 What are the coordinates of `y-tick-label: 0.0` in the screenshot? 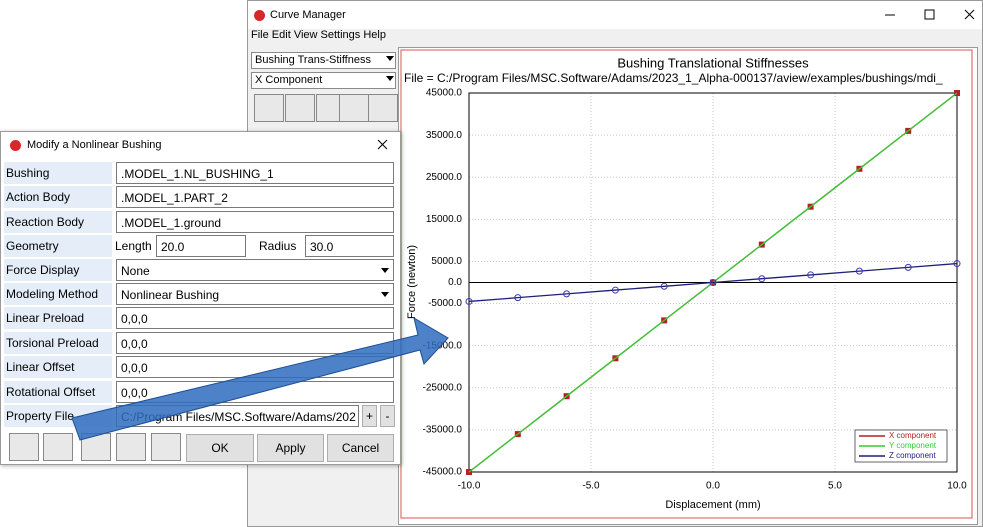 It's located at (455, 282).